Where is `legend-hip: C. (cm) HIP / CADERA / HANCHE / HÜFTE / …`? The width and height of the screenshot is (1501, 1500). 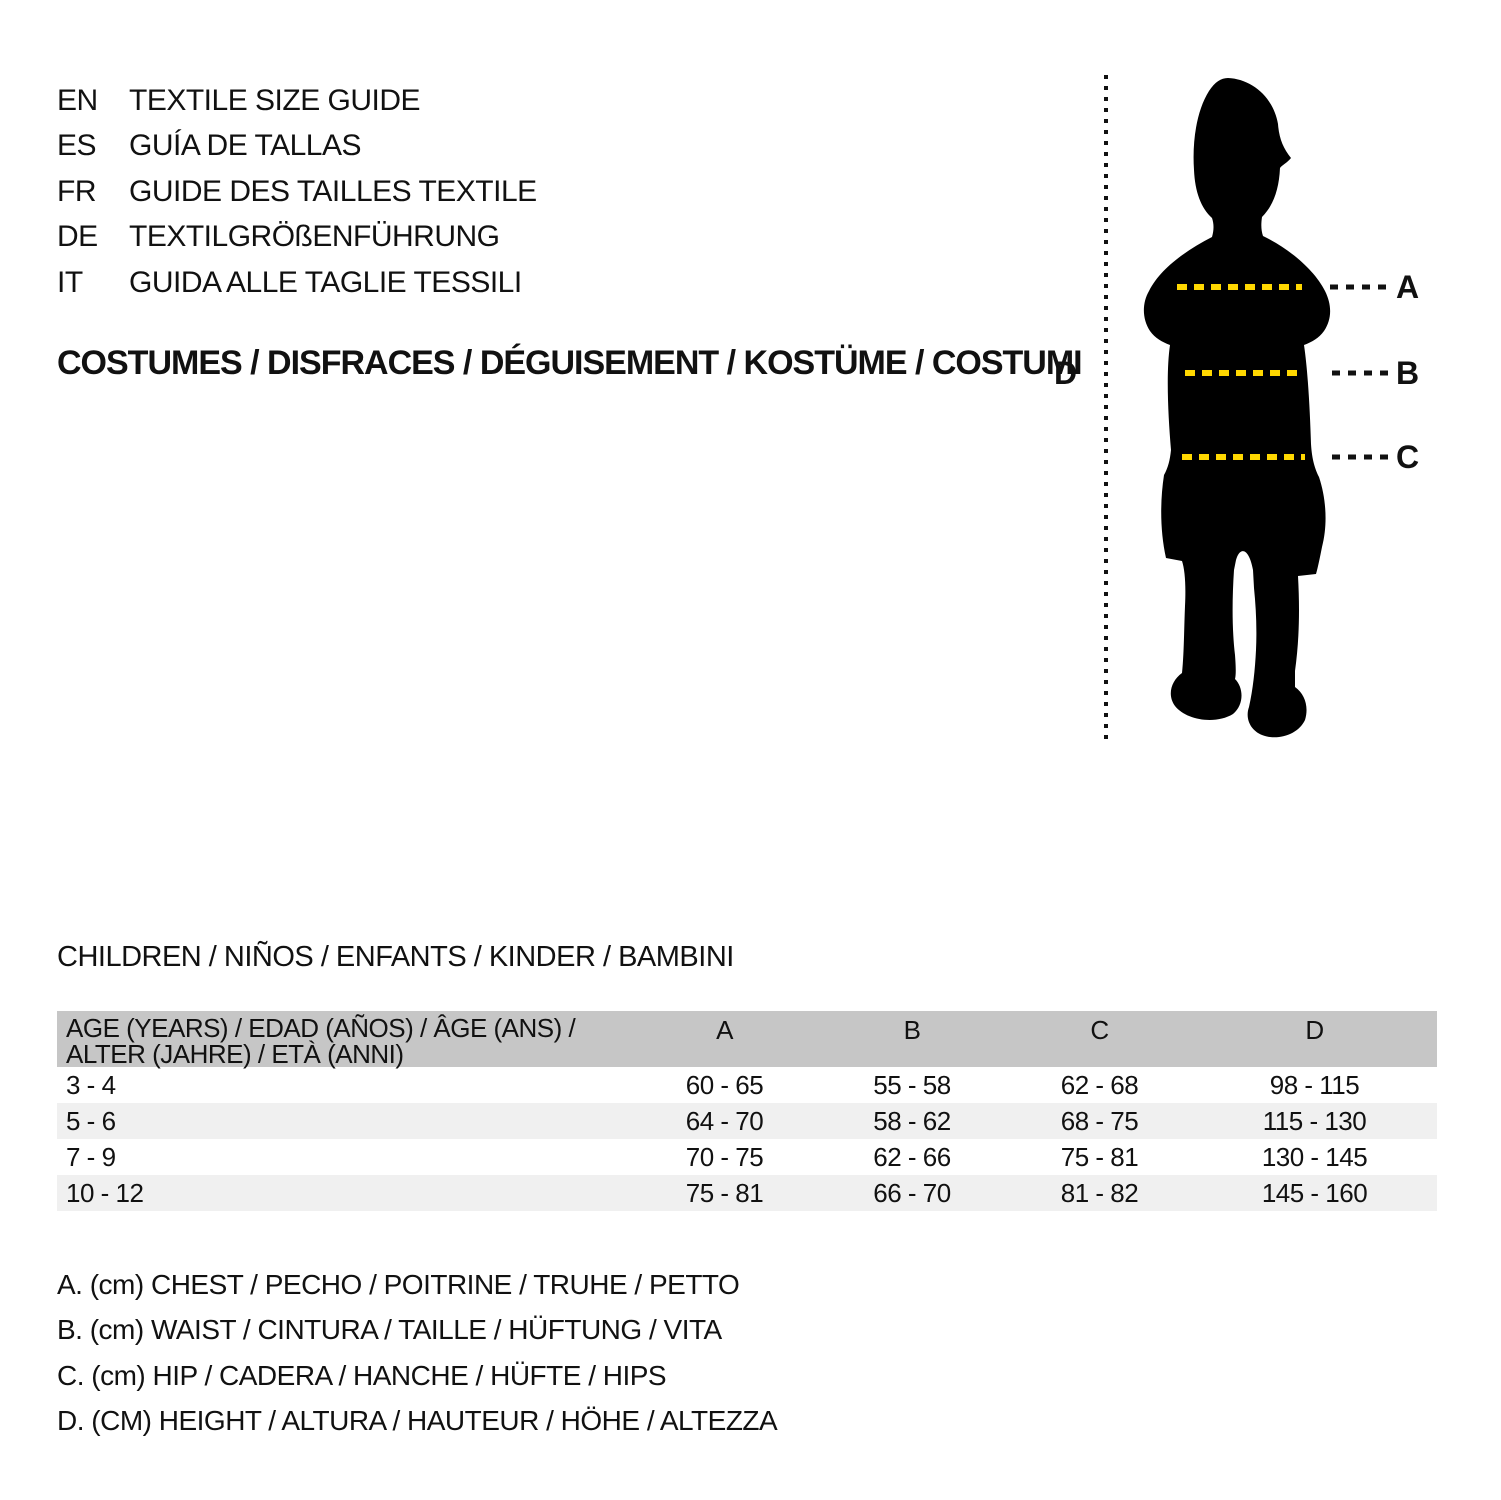
legend-hip: C. (cm) HIP / CADERA / HANCHE / HÜFTE / … is located at coordinates (362, 1375).